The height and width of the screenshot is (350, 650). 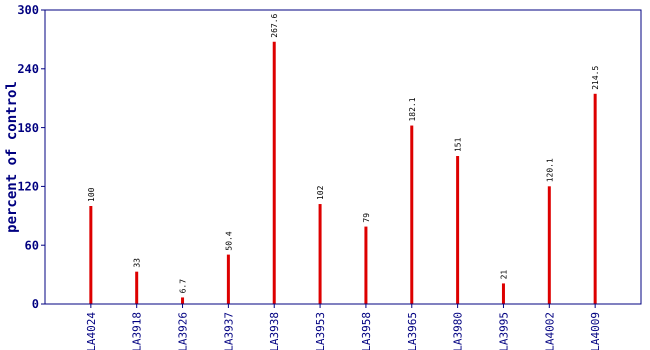 I want to click on data-label: 100, so click(x=91, y=194).